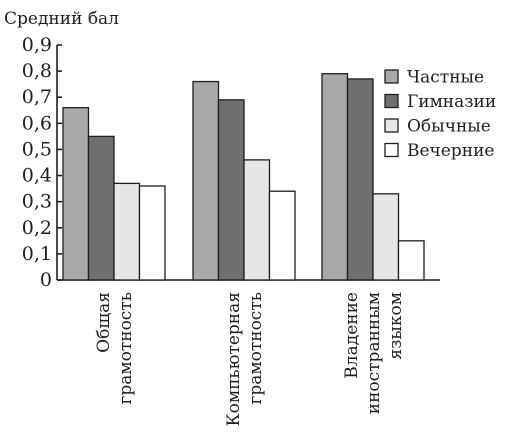 The height and width of the screenshot is (447, 516). Describe the element at coordinates (37, 228) in the screenshot. I see `y-tick-label: 0,2` at that location.